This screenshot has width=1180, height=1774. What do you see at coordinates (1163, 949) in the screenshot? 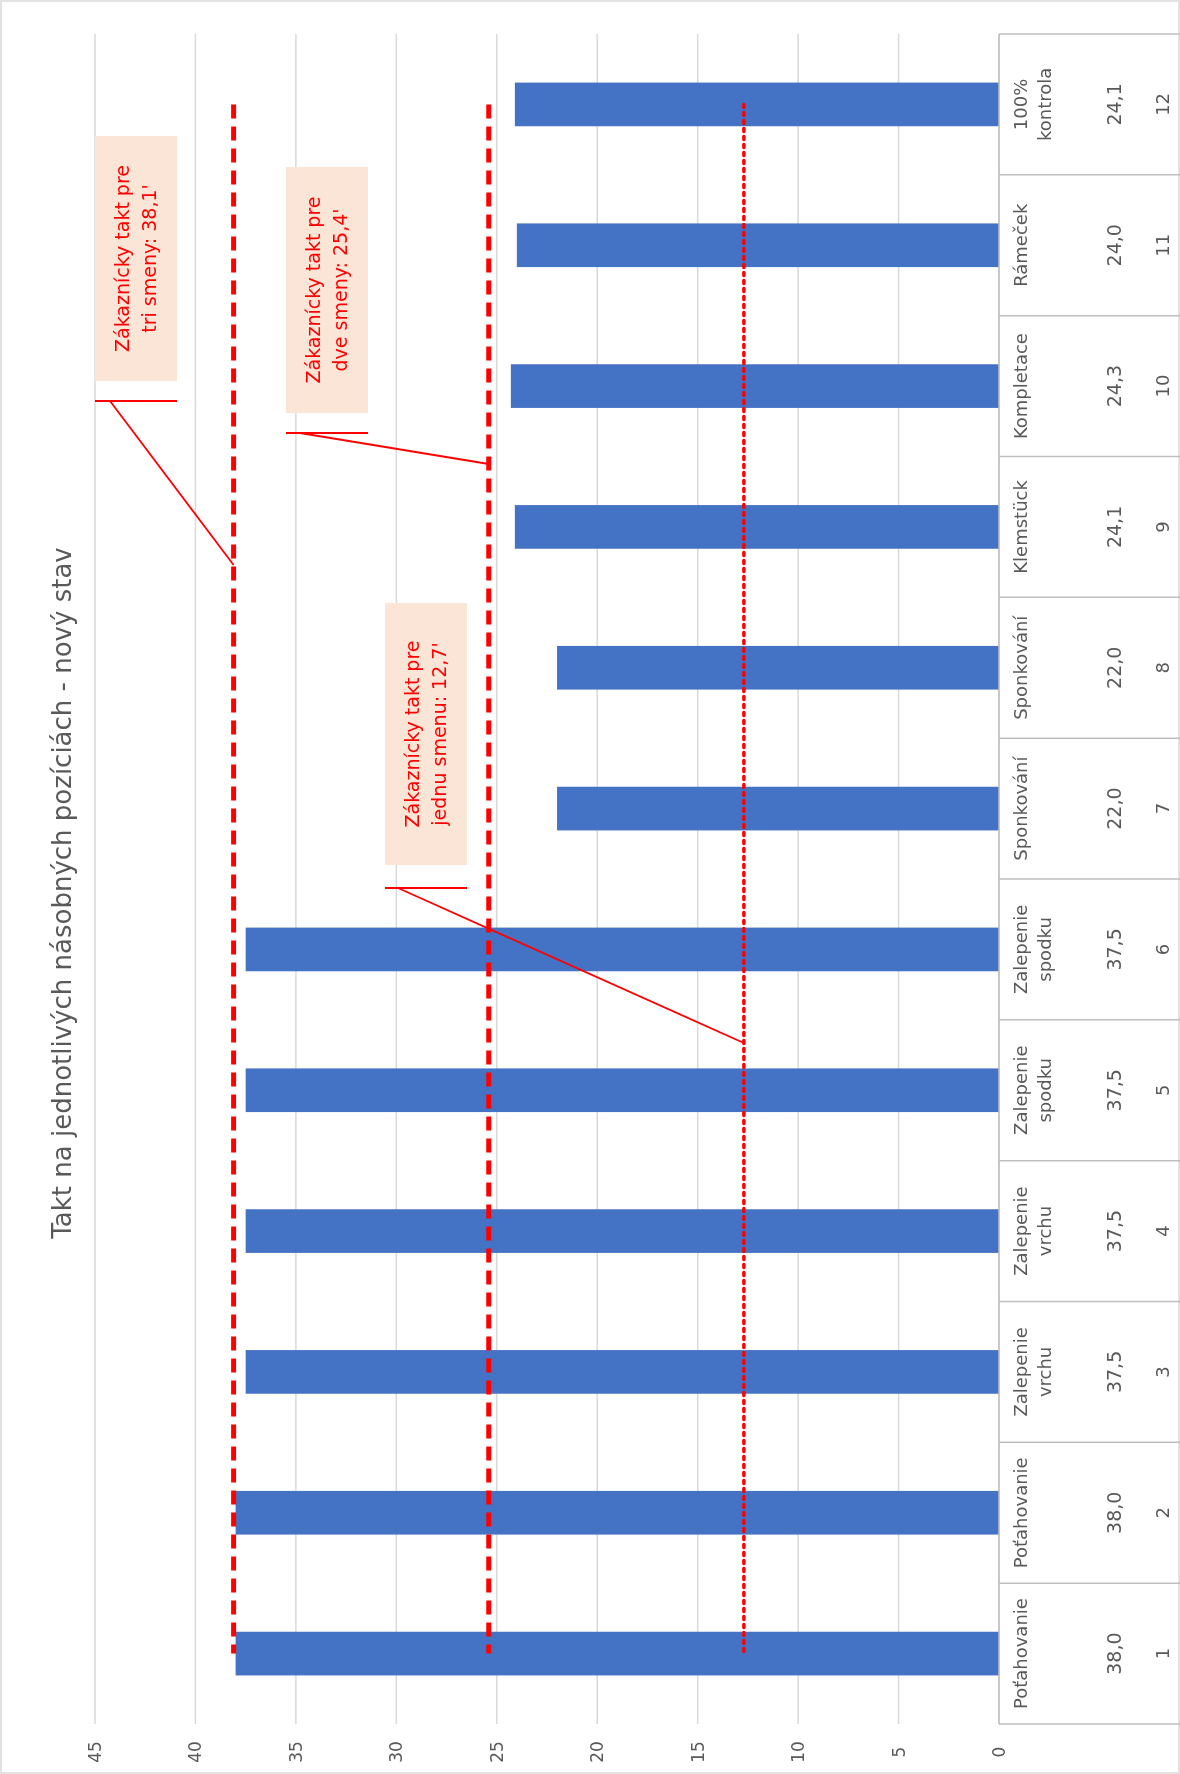
I see `text: 6` at bounding box center [1163, 949].